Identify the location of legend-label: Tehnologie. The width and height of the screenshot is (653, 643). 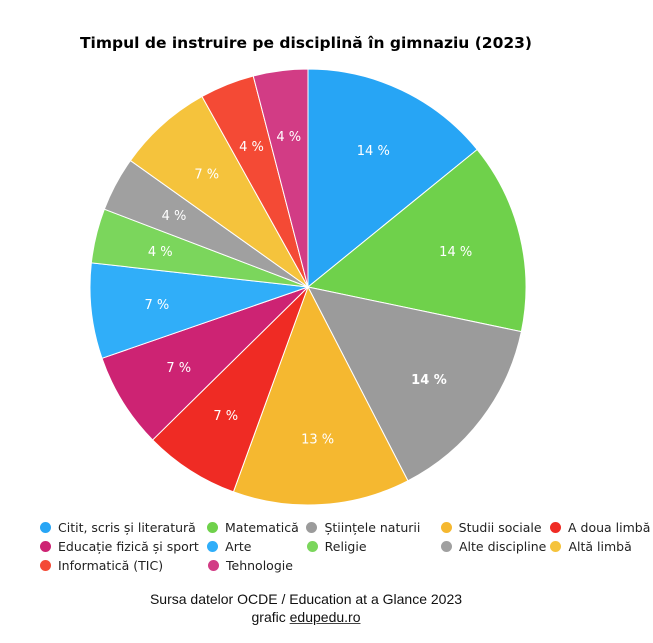
(259, 565).